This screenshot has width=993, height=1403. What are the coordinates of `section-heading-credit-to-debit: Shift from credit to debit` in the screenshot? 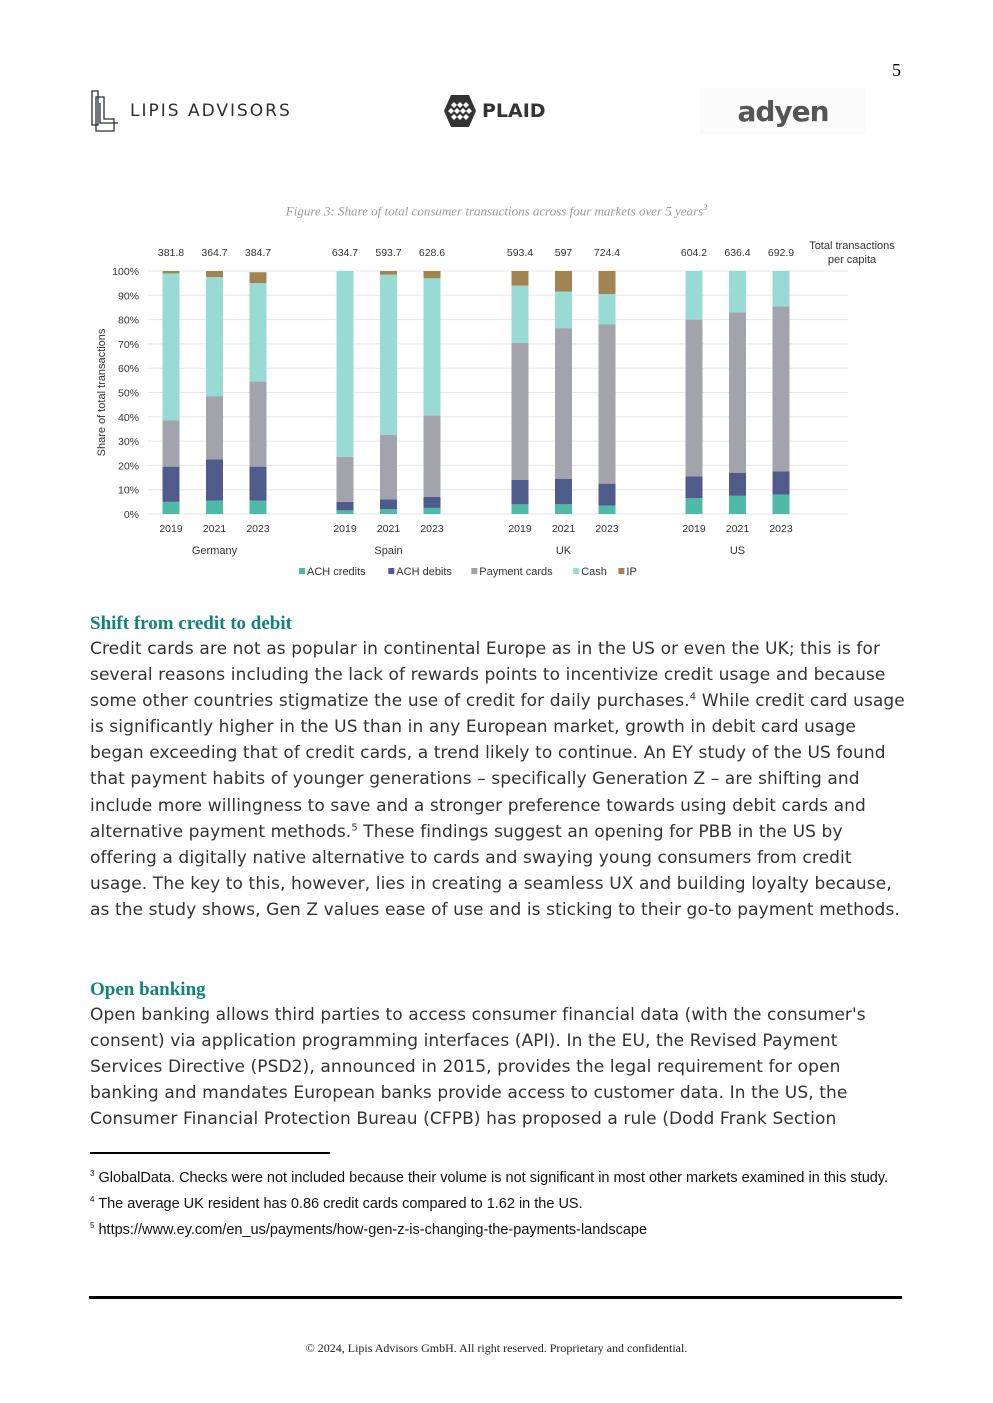 It's located at (191, 623).